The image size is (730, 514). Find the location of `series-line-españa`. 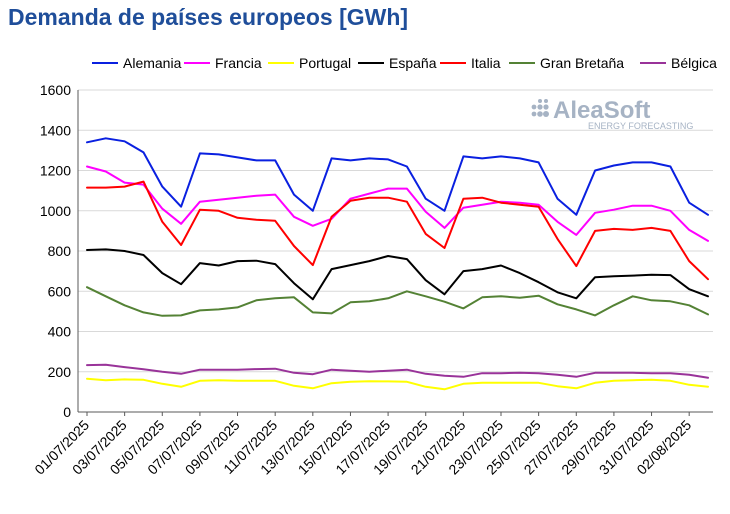

series-line-españa is located at coordinates (397, 274).